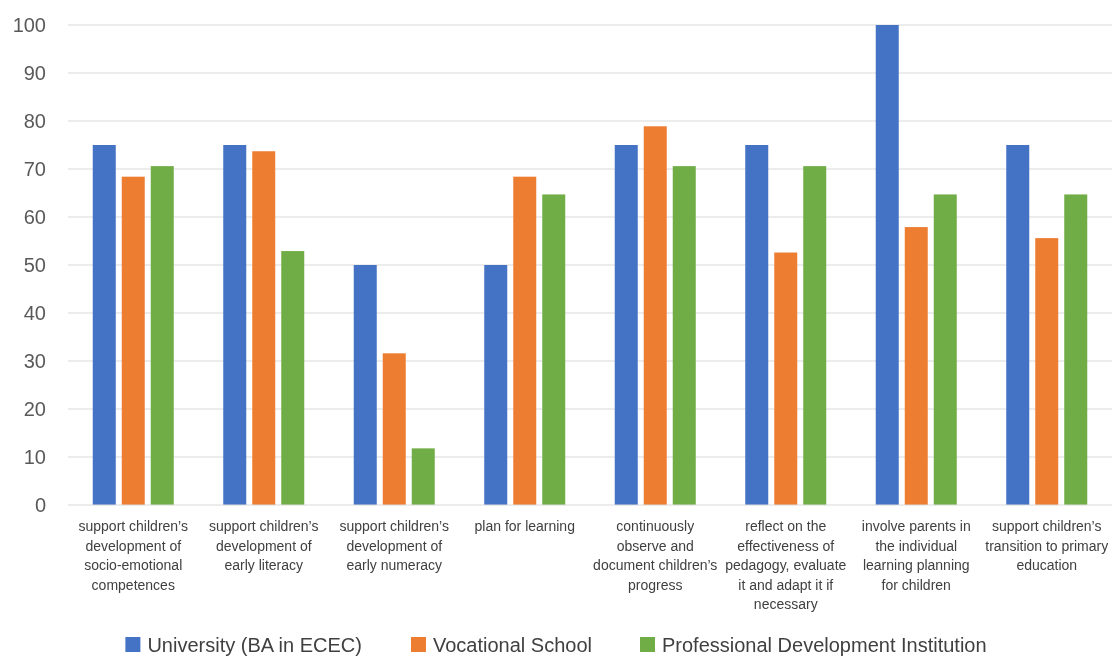  I want to click on y-tick-label: 50, so click(34, 265).